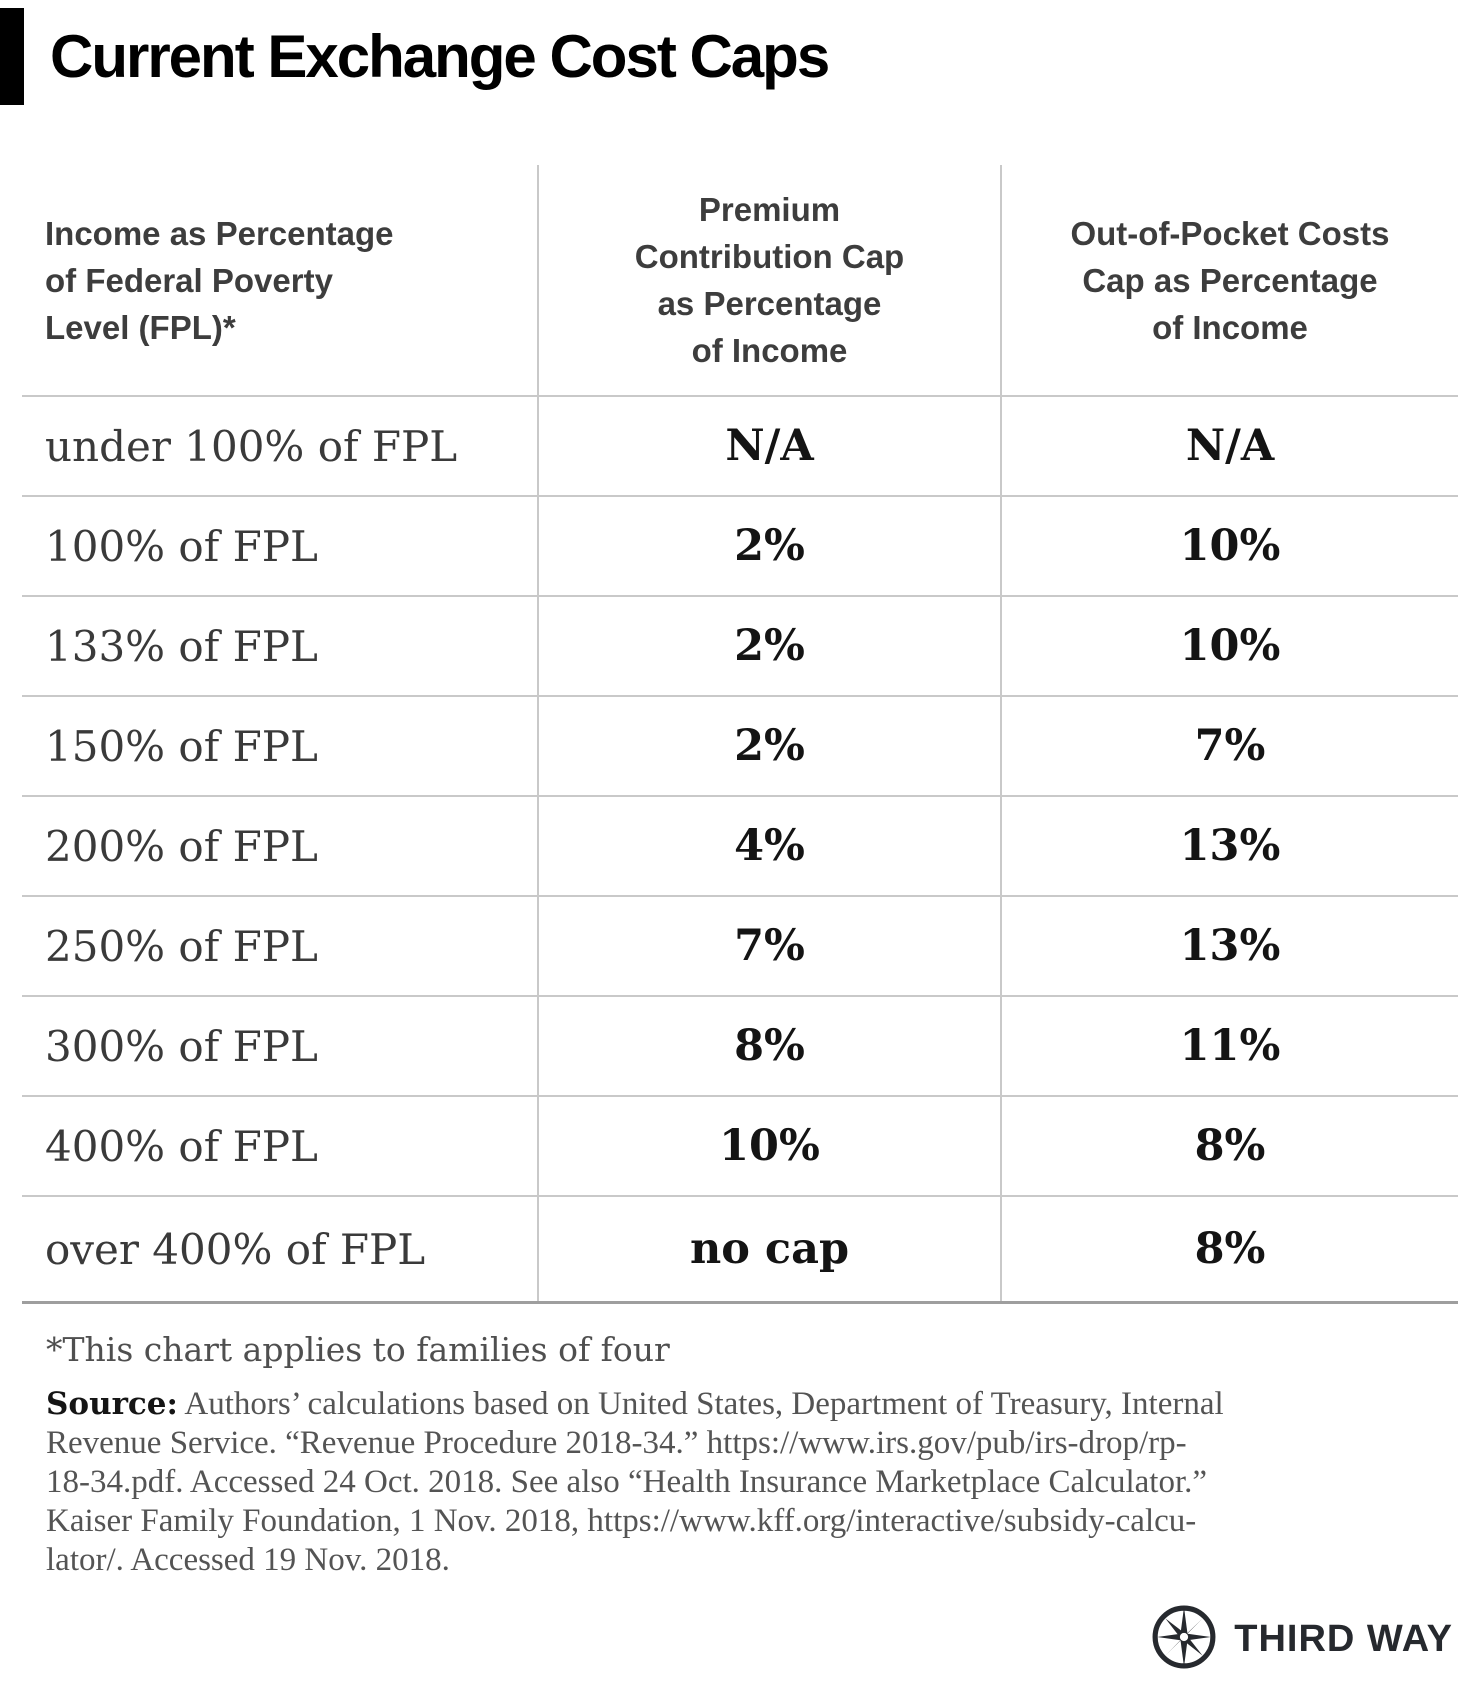  I want to click on income-bracket: under 100% of FPL, so click(251, 446).